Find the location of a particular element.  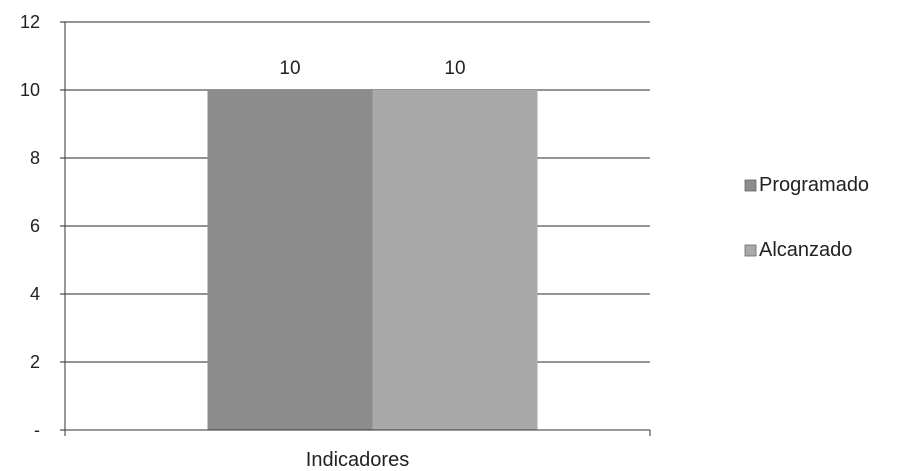

y-axis-ticks: - 2 4 6 8 10 12 is located at coordinates (30, 226).